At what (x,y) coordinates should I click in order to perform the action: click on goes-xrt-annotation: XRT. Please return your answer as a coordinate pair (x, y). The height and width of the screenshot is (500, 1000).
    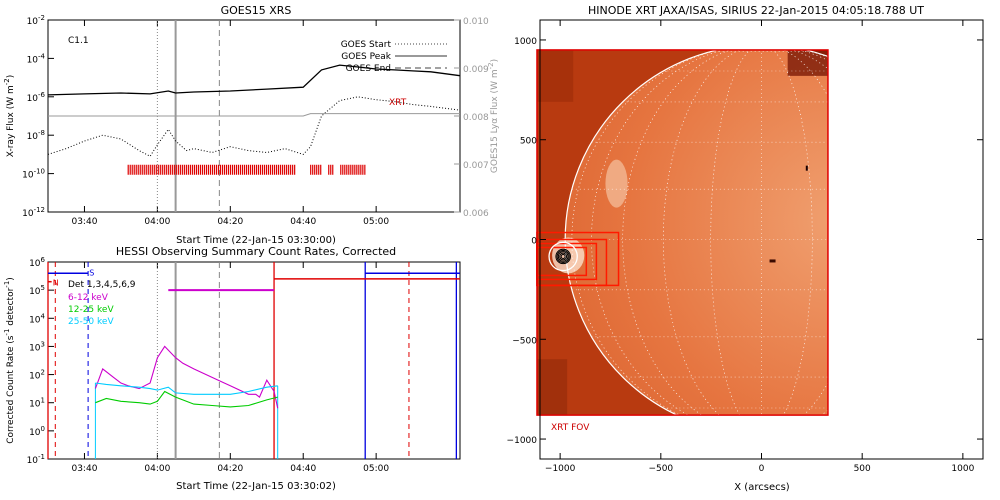
    Looking at the image, I should click on (398, 103).